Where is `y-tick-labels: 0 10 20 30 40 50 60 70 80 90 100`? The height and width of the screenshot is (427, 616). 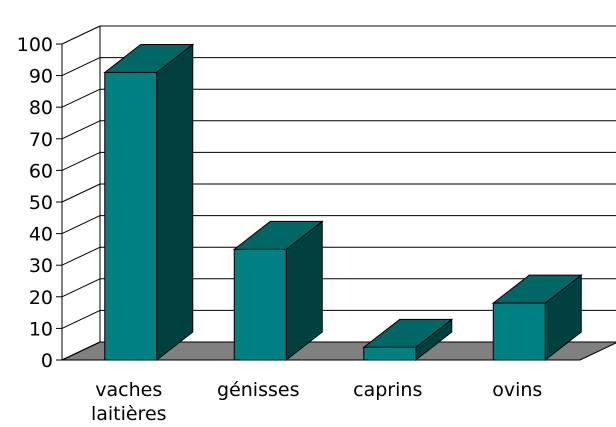
y-tick-labels: 0 10 20 30 40 50 60 70 80 90 100 is located at coordinates (35, 203).